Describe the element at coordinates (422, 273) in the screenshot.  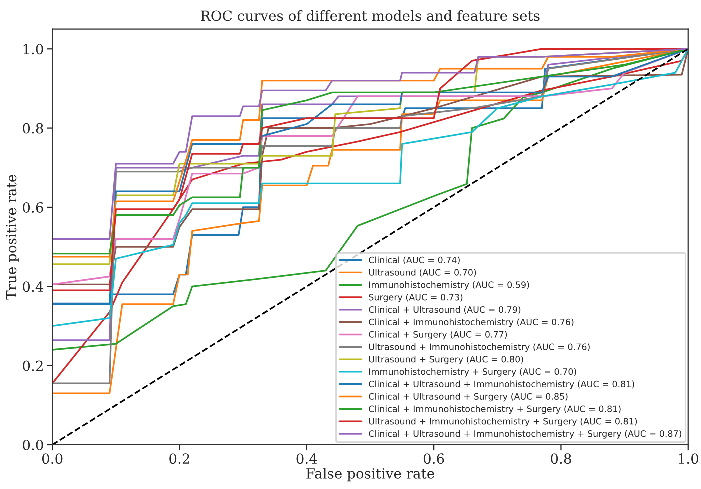
I see `legend-label: Ultrasound (AUC = 0.70)` at that location.